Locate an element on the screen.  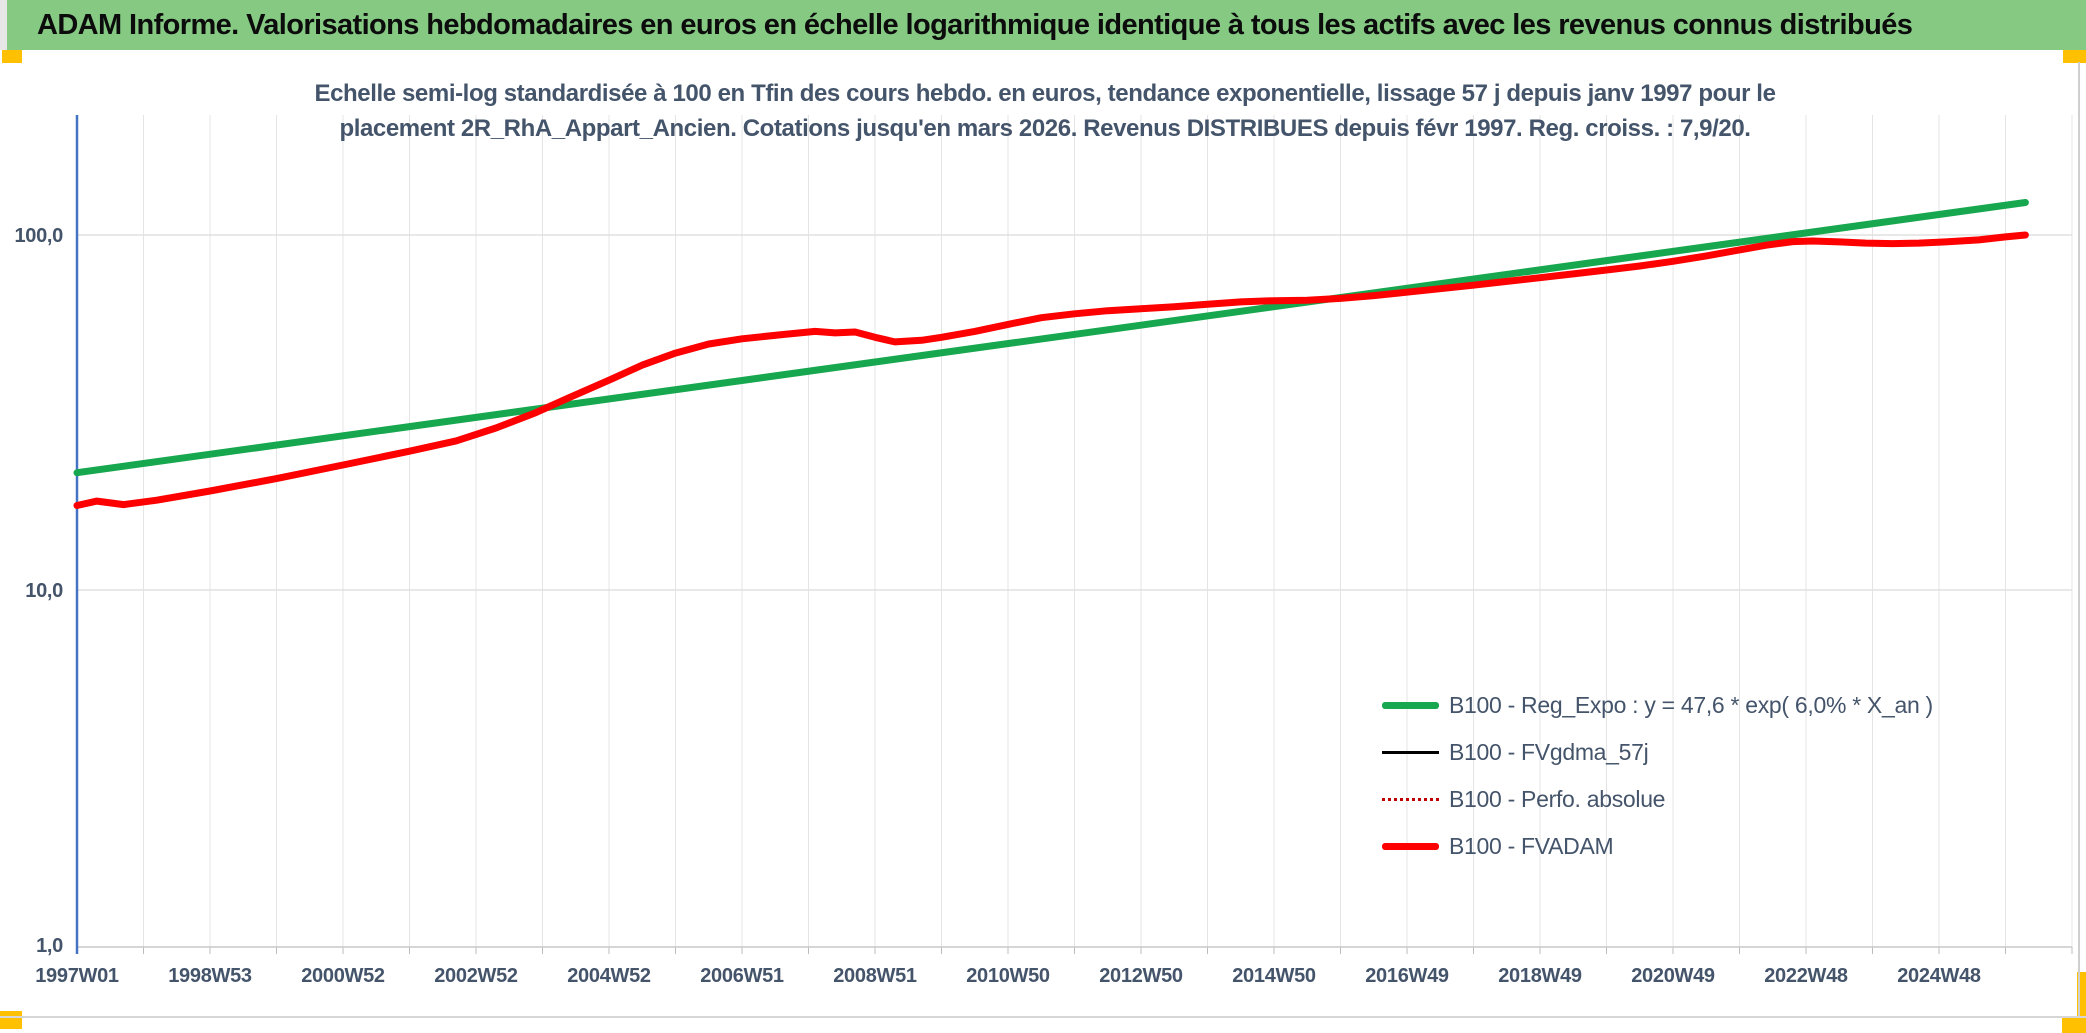
x-tick-label: 2010W50 is located at coordinates (1008, 976).